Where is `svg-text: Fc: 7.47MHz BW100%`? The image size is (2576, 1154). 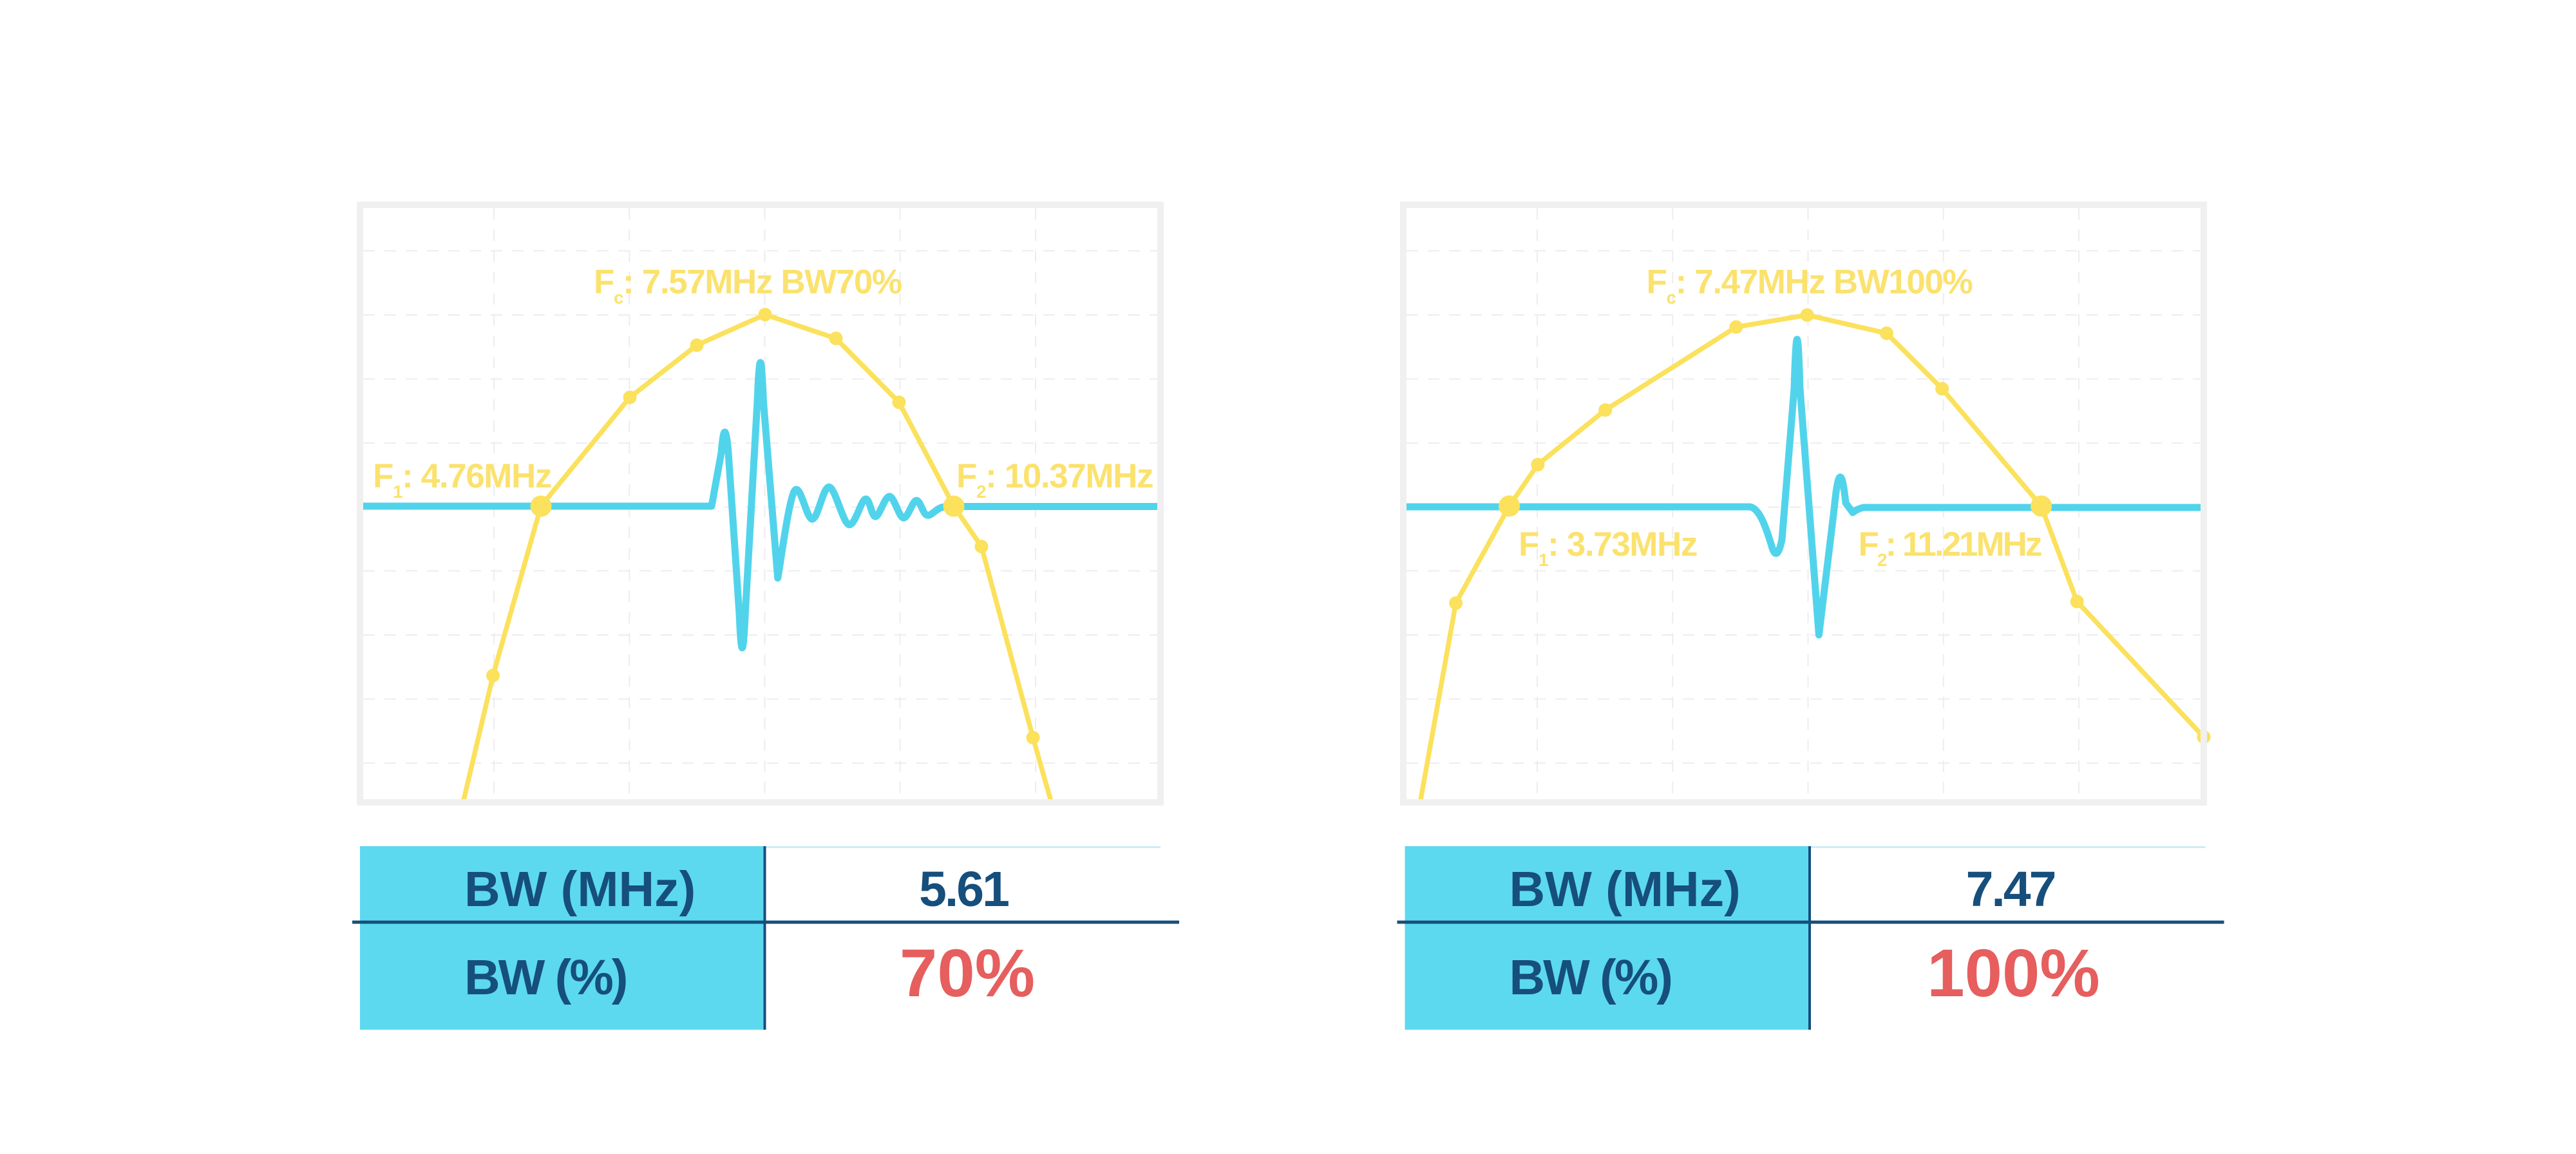
svg-text: Fc: 7.47MHz BW100% is located at coordinates (1810, 285).